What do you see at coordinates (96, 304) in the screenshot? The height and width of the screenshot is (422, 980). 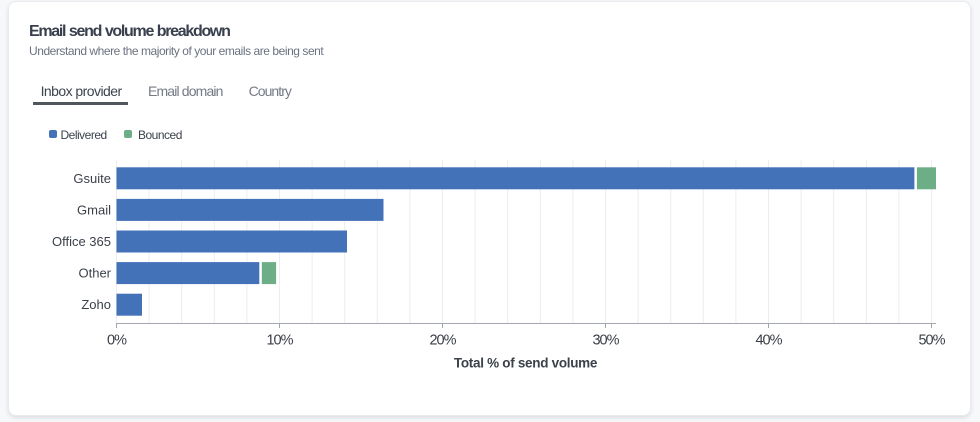 I see `svg-text: Zoho` at bounding box center [96, 304].